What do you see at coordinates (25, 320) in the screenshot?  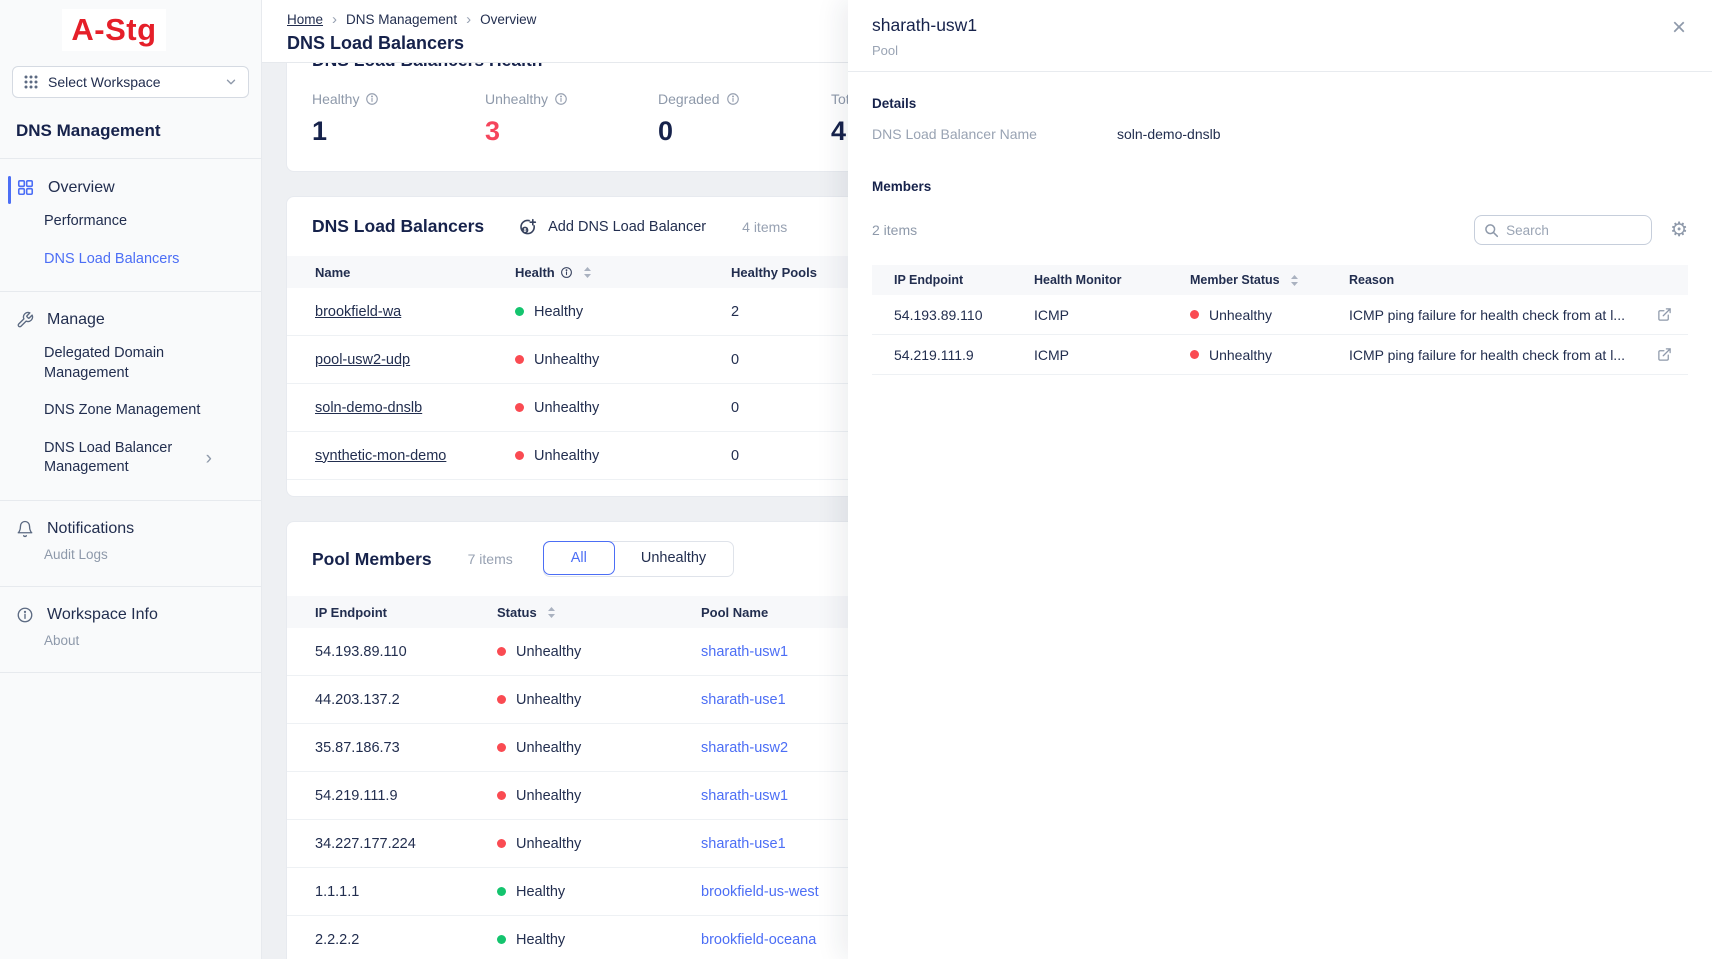 I see `wrench-icon` at bounding box center [25, 320].